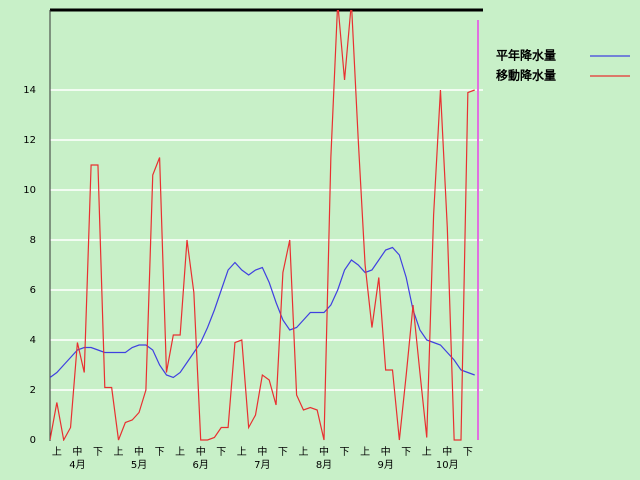 The width and height of the screenshot is (640, 480). What do you see at coordinates (262, 465) in the screenshot?
I see `month-label: 7月` at bounding box center [262, 465].